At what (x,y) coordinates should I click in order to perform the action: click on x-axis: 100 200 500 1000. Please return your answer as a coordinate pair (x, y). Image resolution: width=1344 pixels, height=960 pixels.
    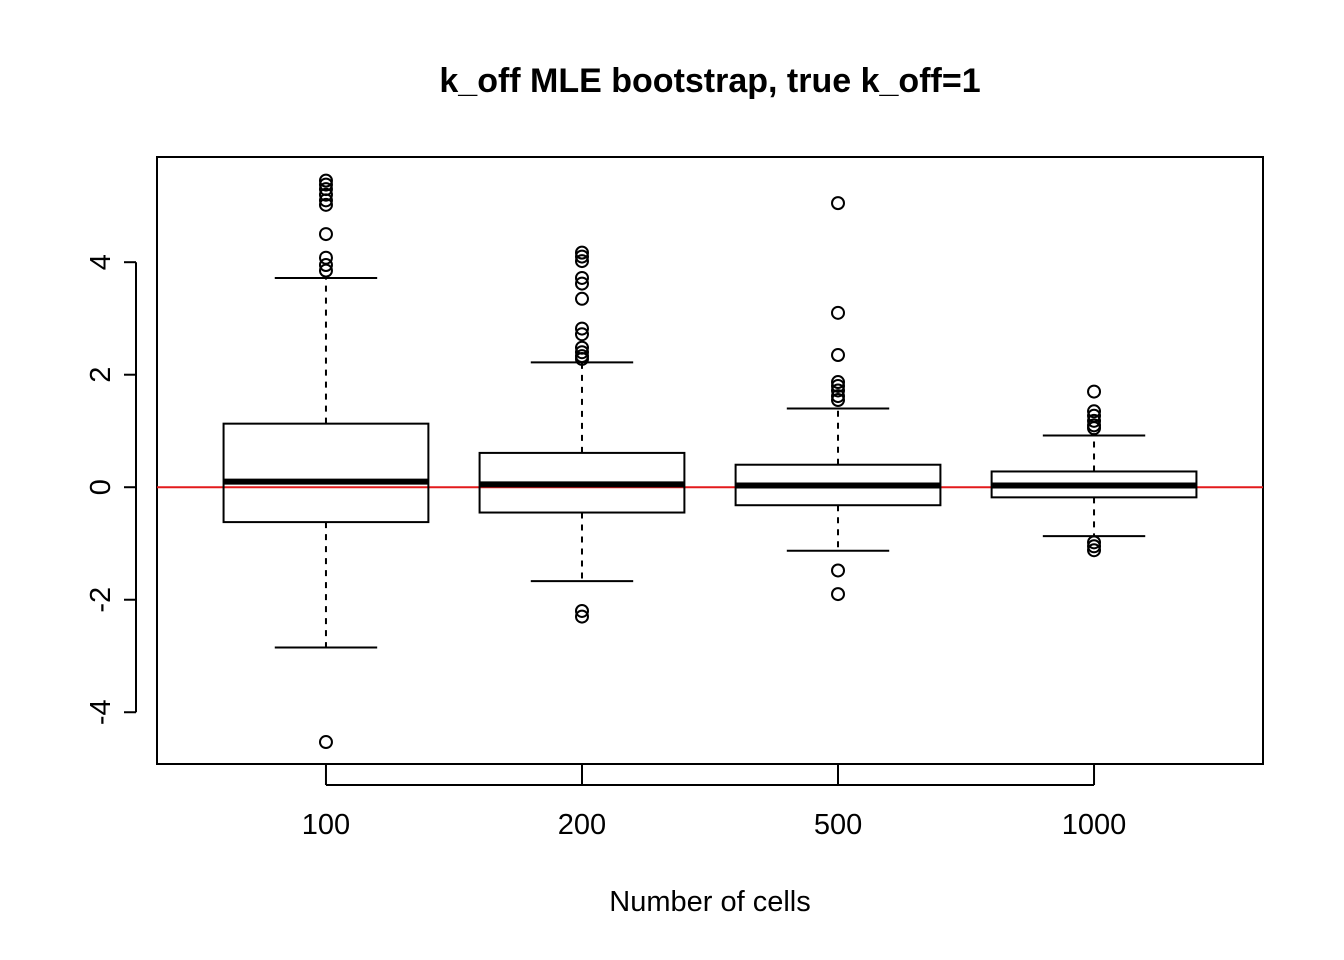
    Looking at the image, I should click on (714, 803).